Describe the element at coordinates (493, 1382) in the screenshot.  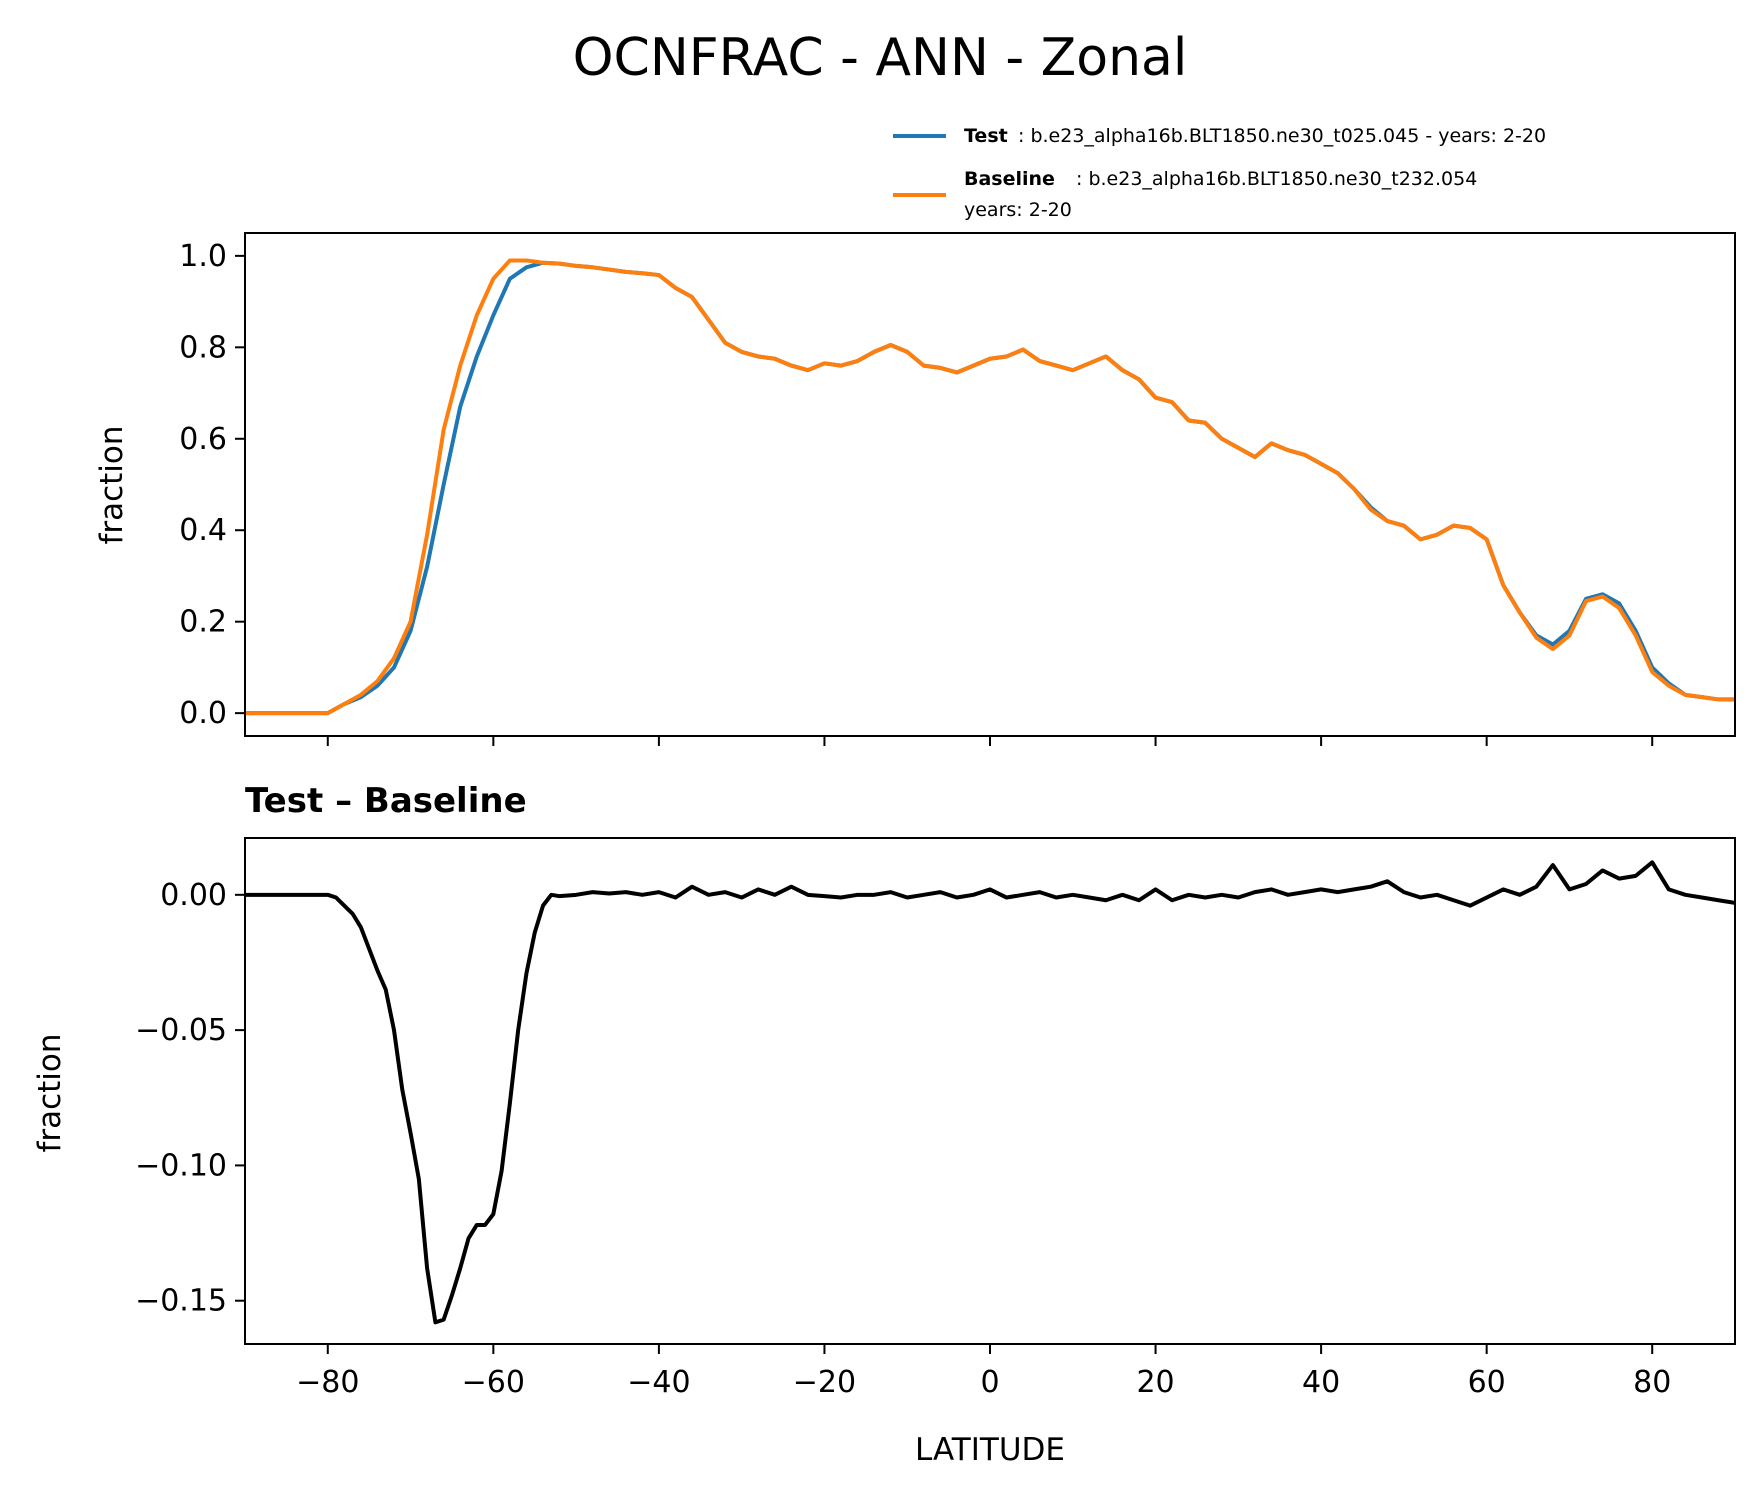
I see `x-tick-label: −60` at that location.